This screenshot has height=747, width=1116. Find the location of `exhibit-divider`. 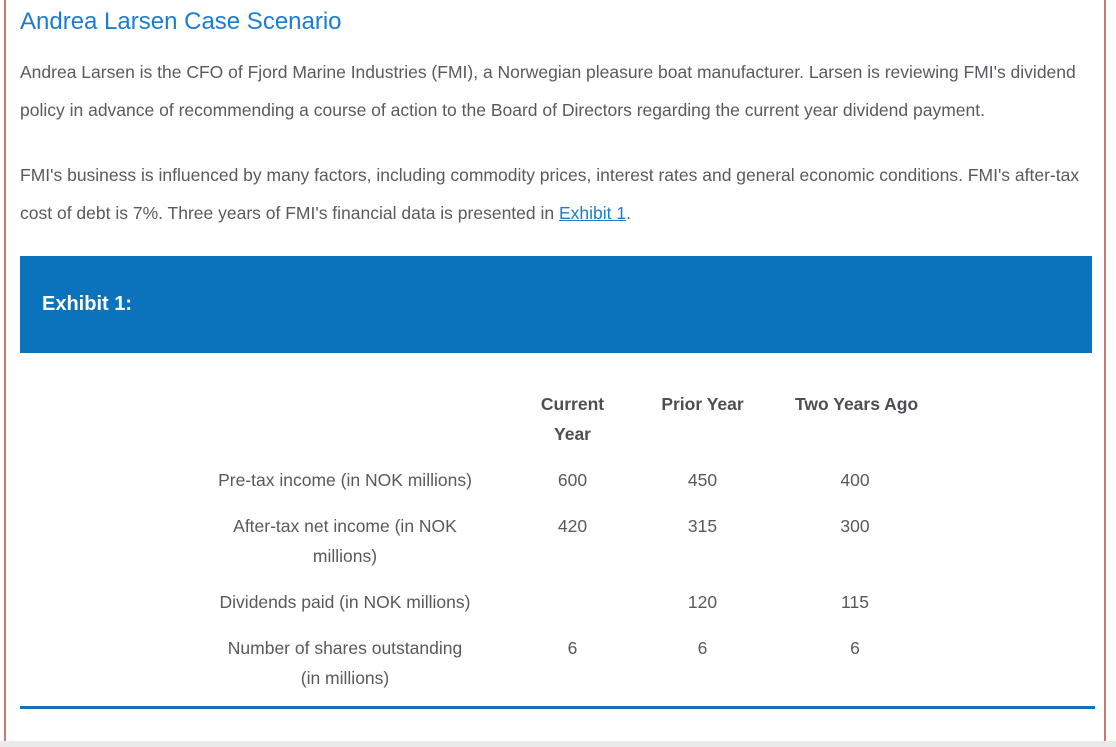

exhibit-divider is located at coordinates (557, 707).